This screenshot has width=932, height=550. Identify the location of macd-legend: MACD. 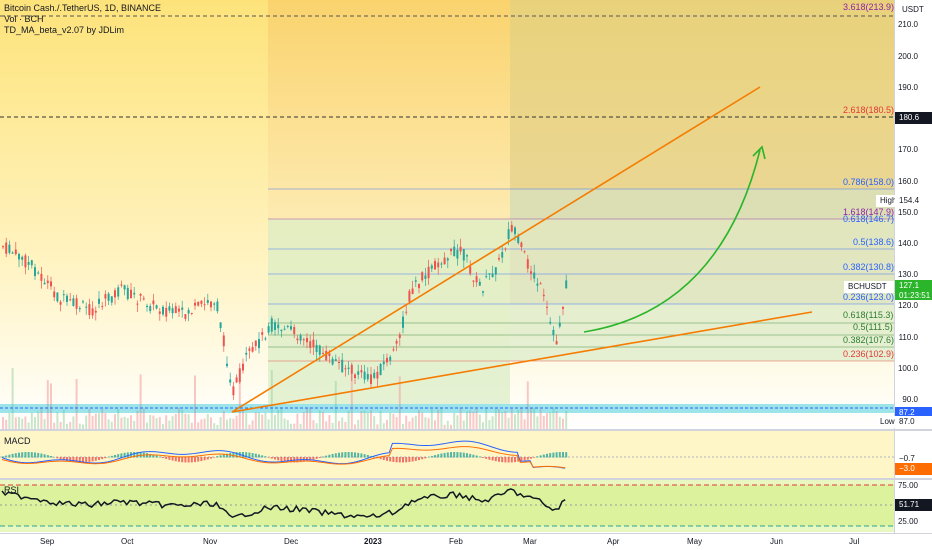
(17, 441).